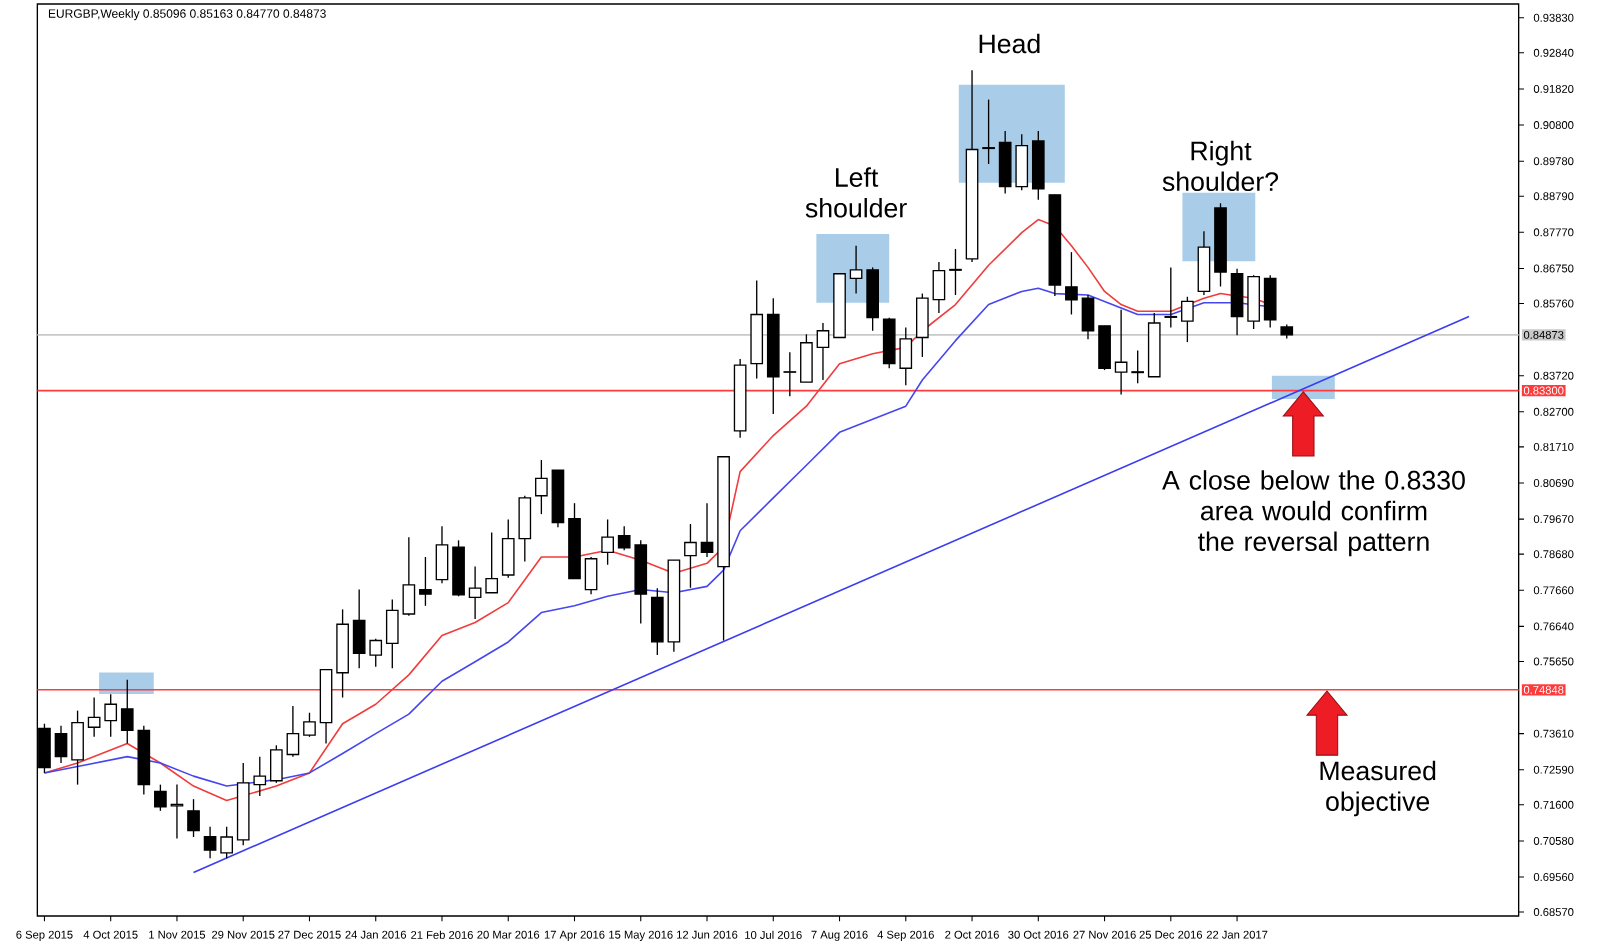  What do you see at coordinates (856, 192) in the screenshot?
I see `annotation: Left shoulder` at bounding box center [856, 192].